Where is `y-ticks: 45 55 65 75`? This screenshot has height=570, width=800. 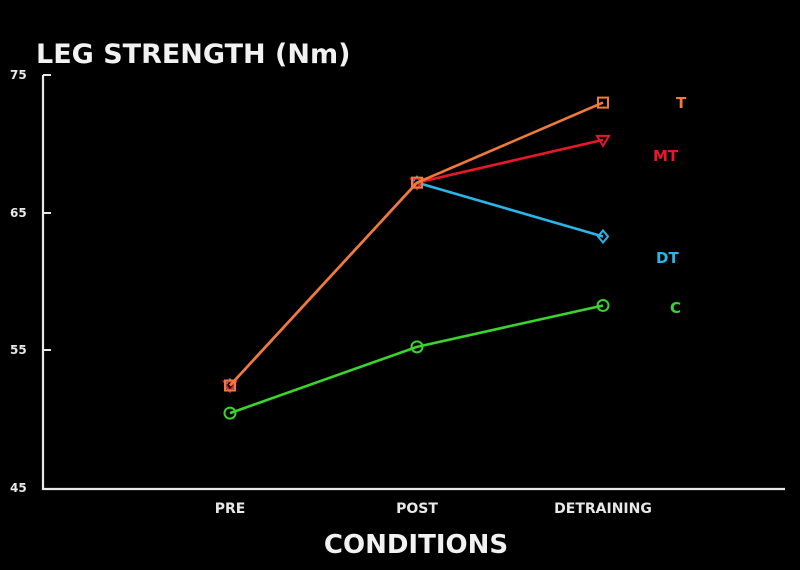 y-ticks: 45 55 65 75 is located at coordinates (30, 281).